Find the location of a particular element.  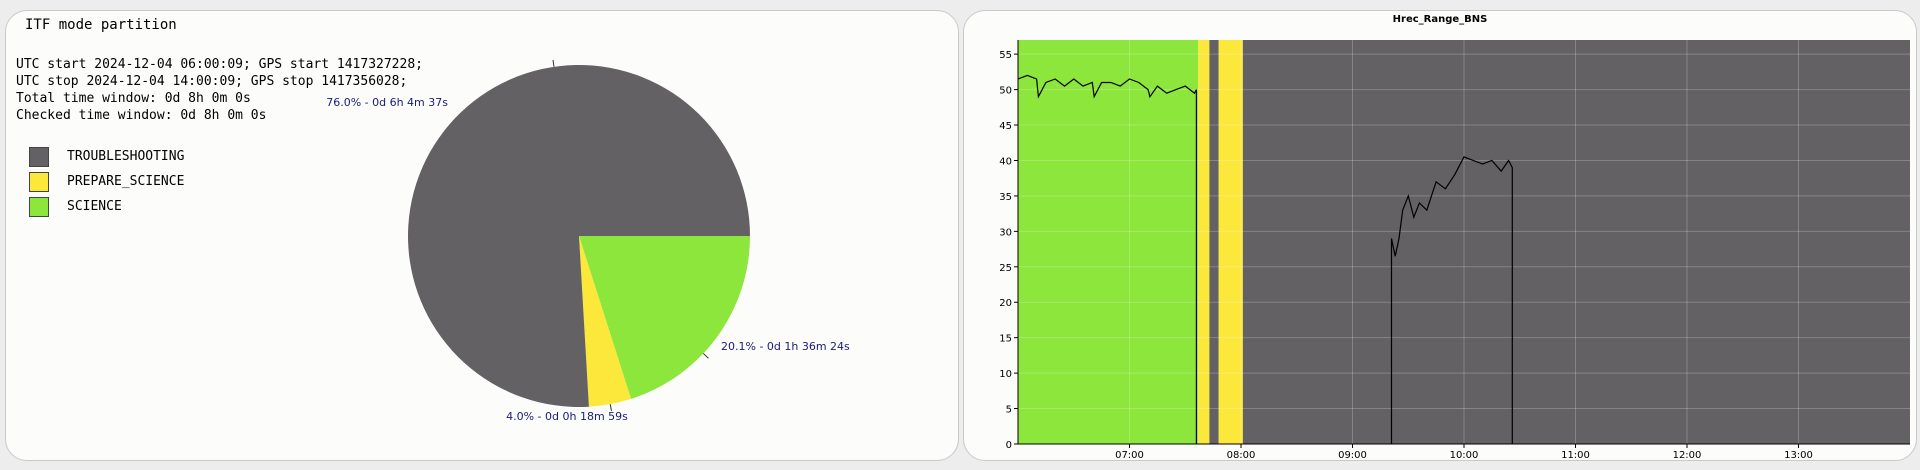

y-tick-label-15: 15 is located at coordinates (1005, 339).